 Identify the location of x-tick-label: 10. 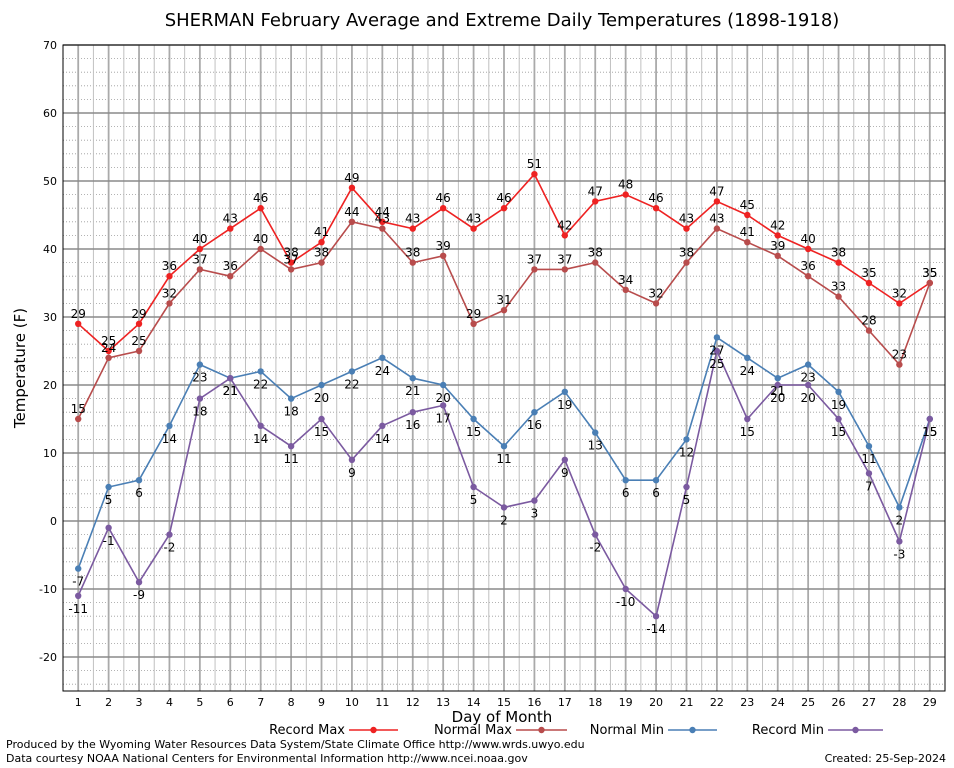
(352, 702).